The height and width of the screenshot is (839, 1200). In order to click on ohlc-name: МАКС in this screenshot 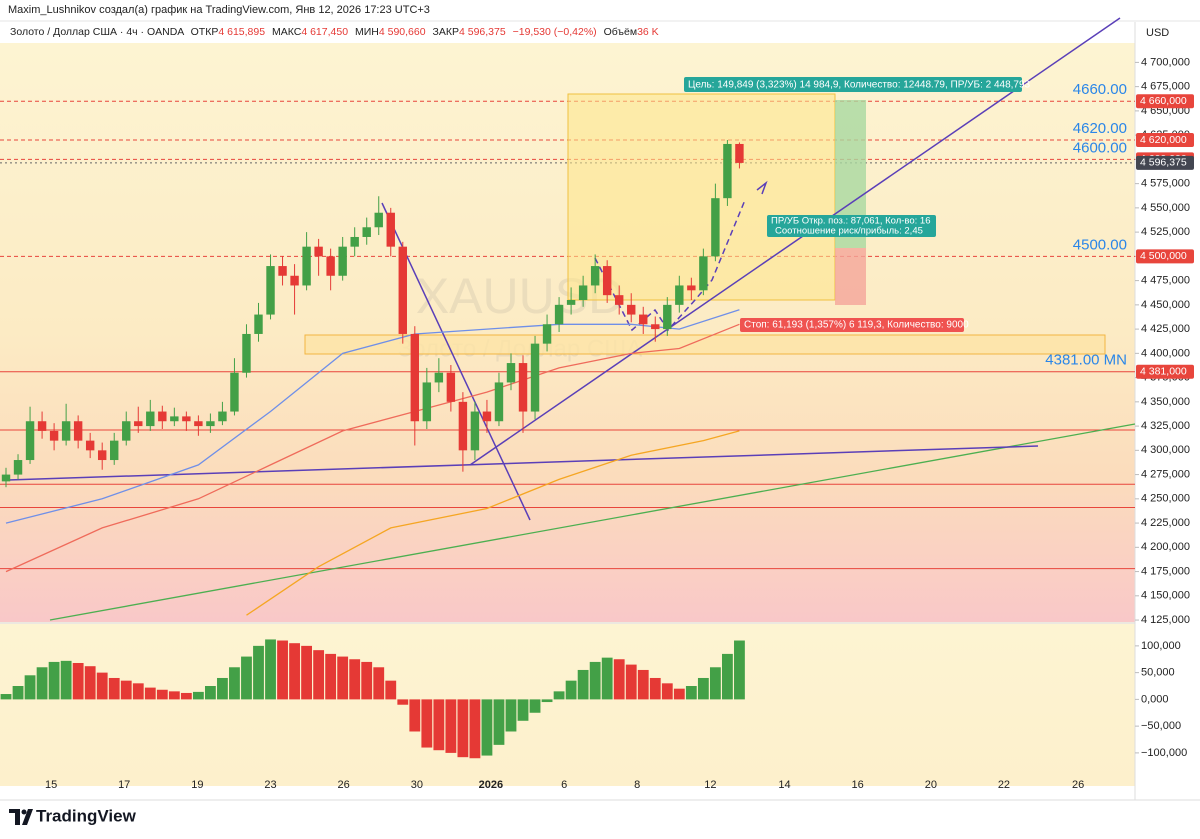, I will do `click(287, 32)`.